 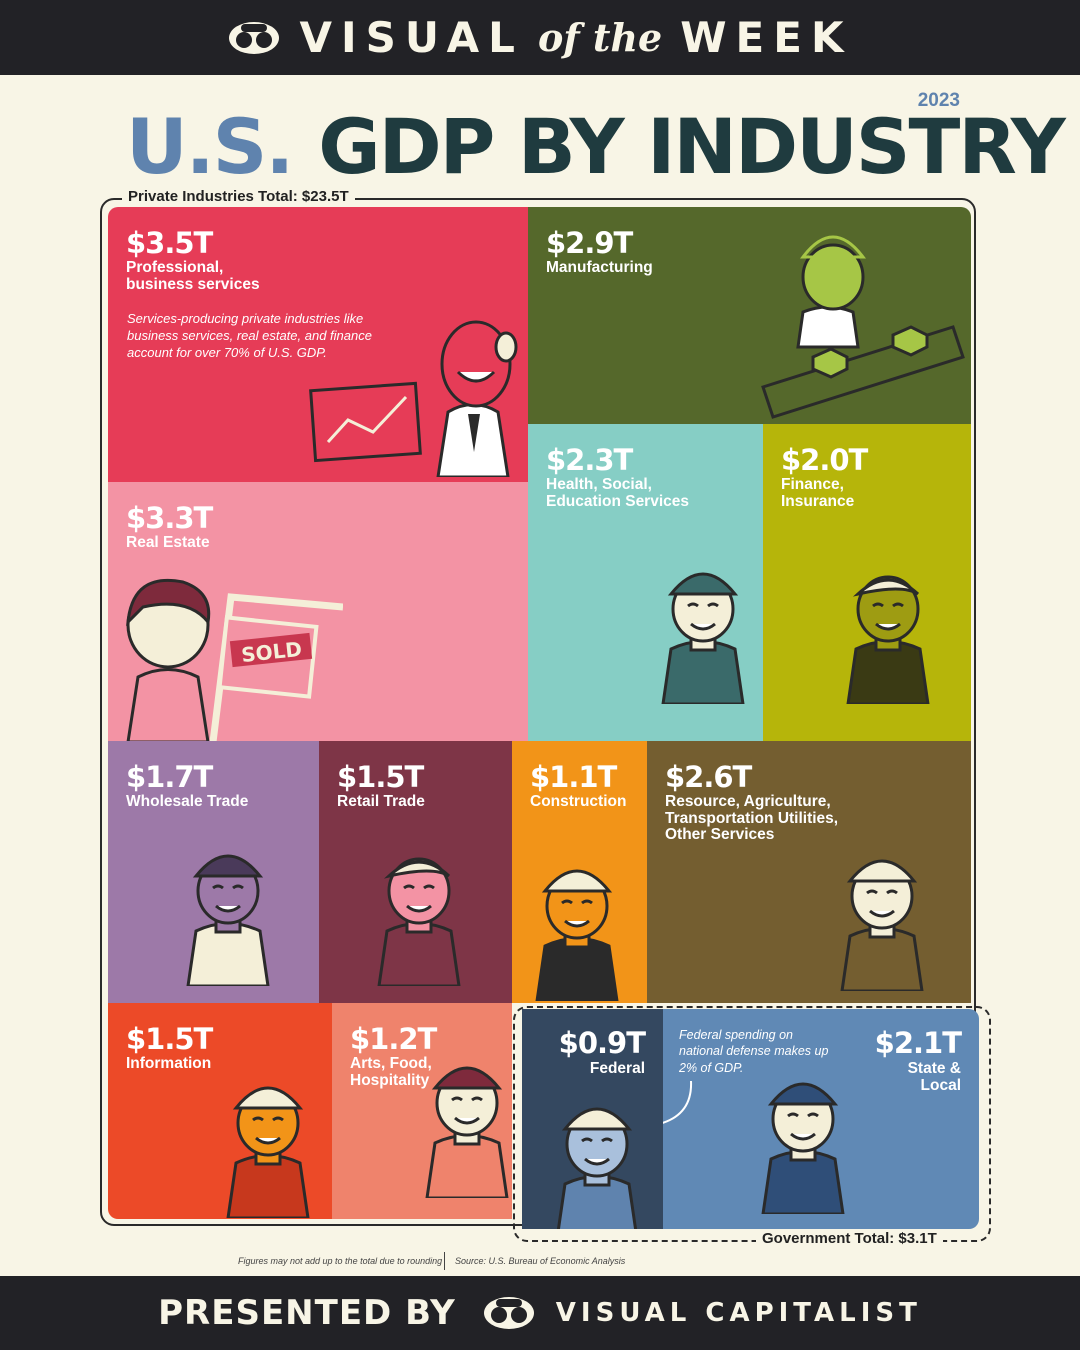 I want to click on tile-label-manufacturing: Manufacturing, so click(x=599, y=267).